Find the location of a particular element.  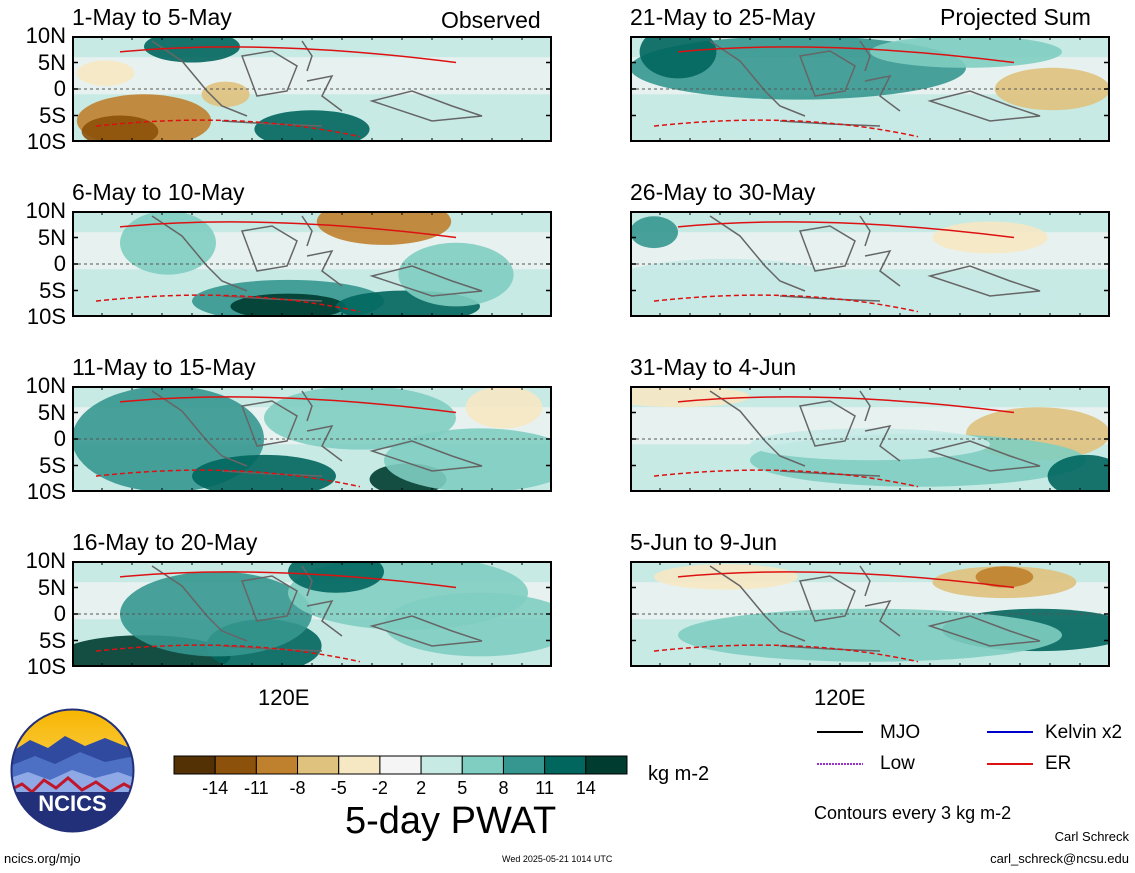

panel-title: 31-May to 4-Jun is located at coordinates (713, 367).